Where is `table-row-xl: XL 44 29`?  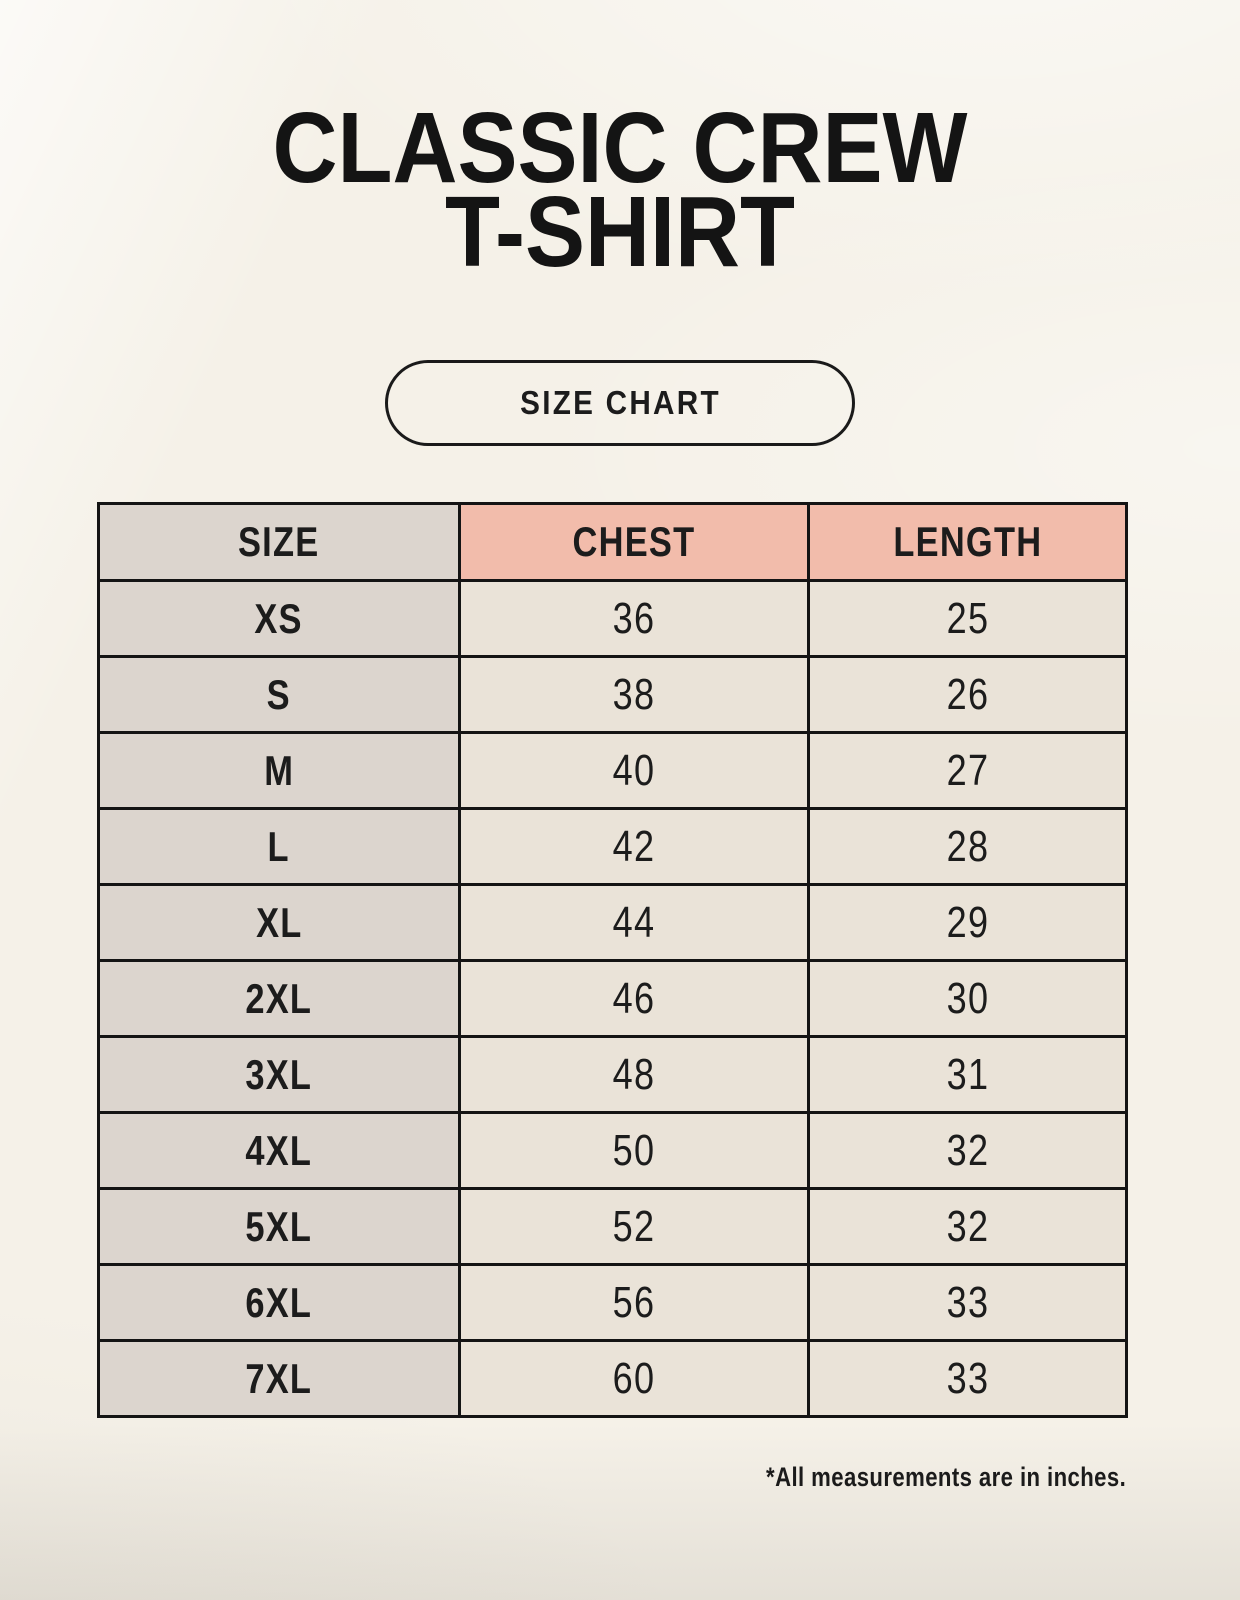
table-row-xl: XL 44 29 is located at coordinates (612, 922).